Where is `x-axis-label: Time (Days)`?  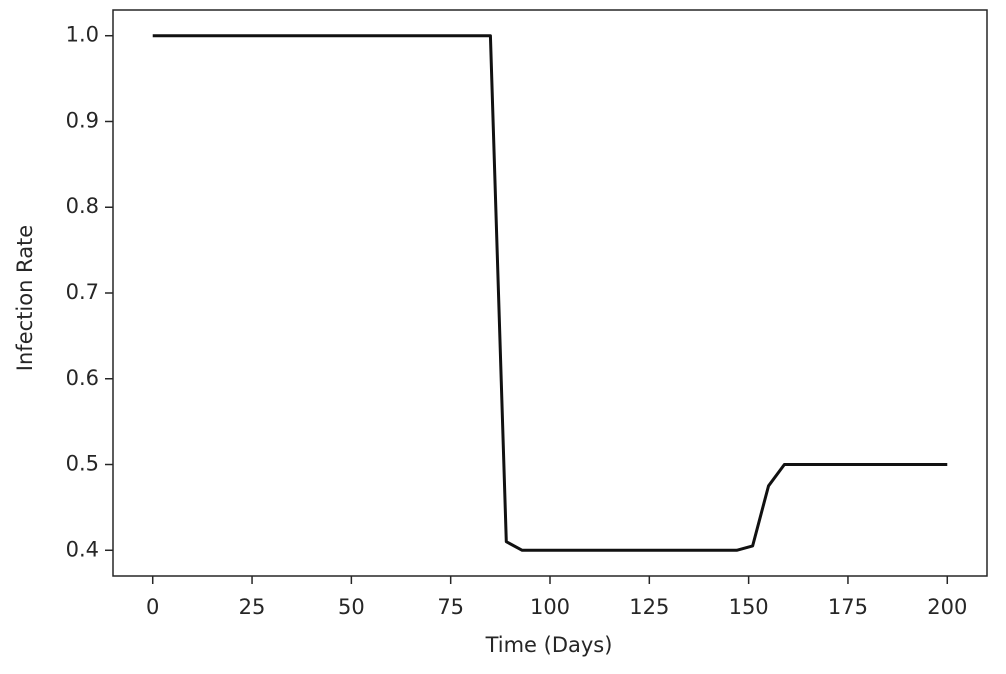
x-axis-label: Time (Days) is located at coordinates (549, 645).